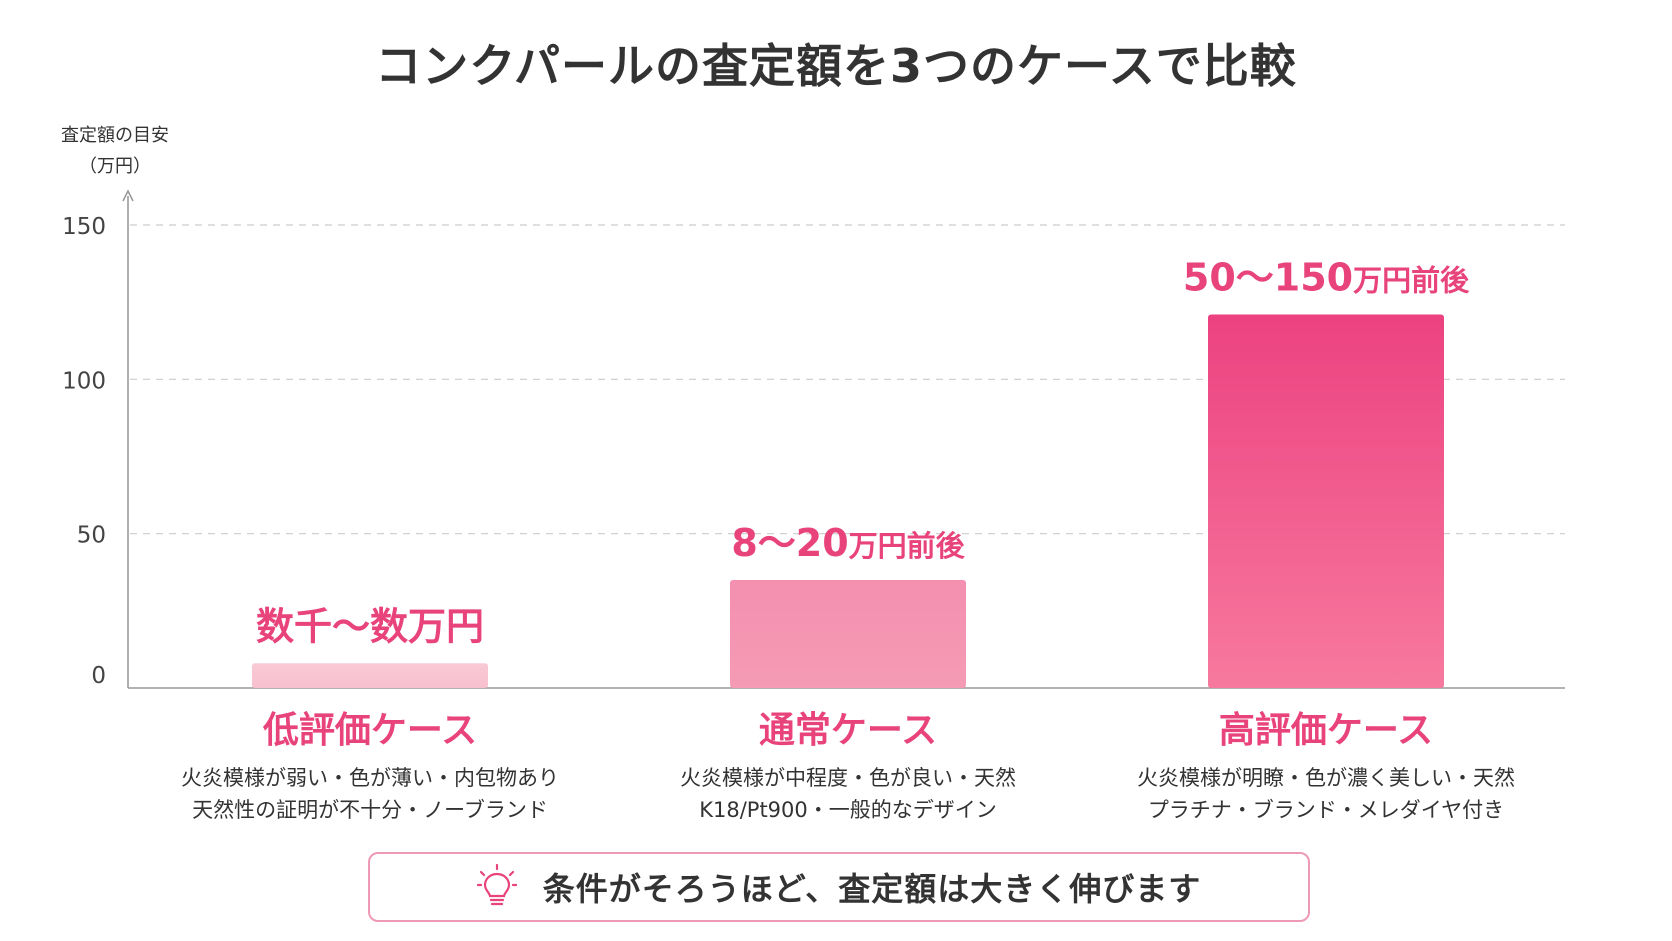 The height and width of the screenshot is (941, 1672). Describe the element at coordinates (1326, 778) in the screenshot. I see `category-description: 火炎模様が明瞭・色が濃く美しい・天然` at that location.